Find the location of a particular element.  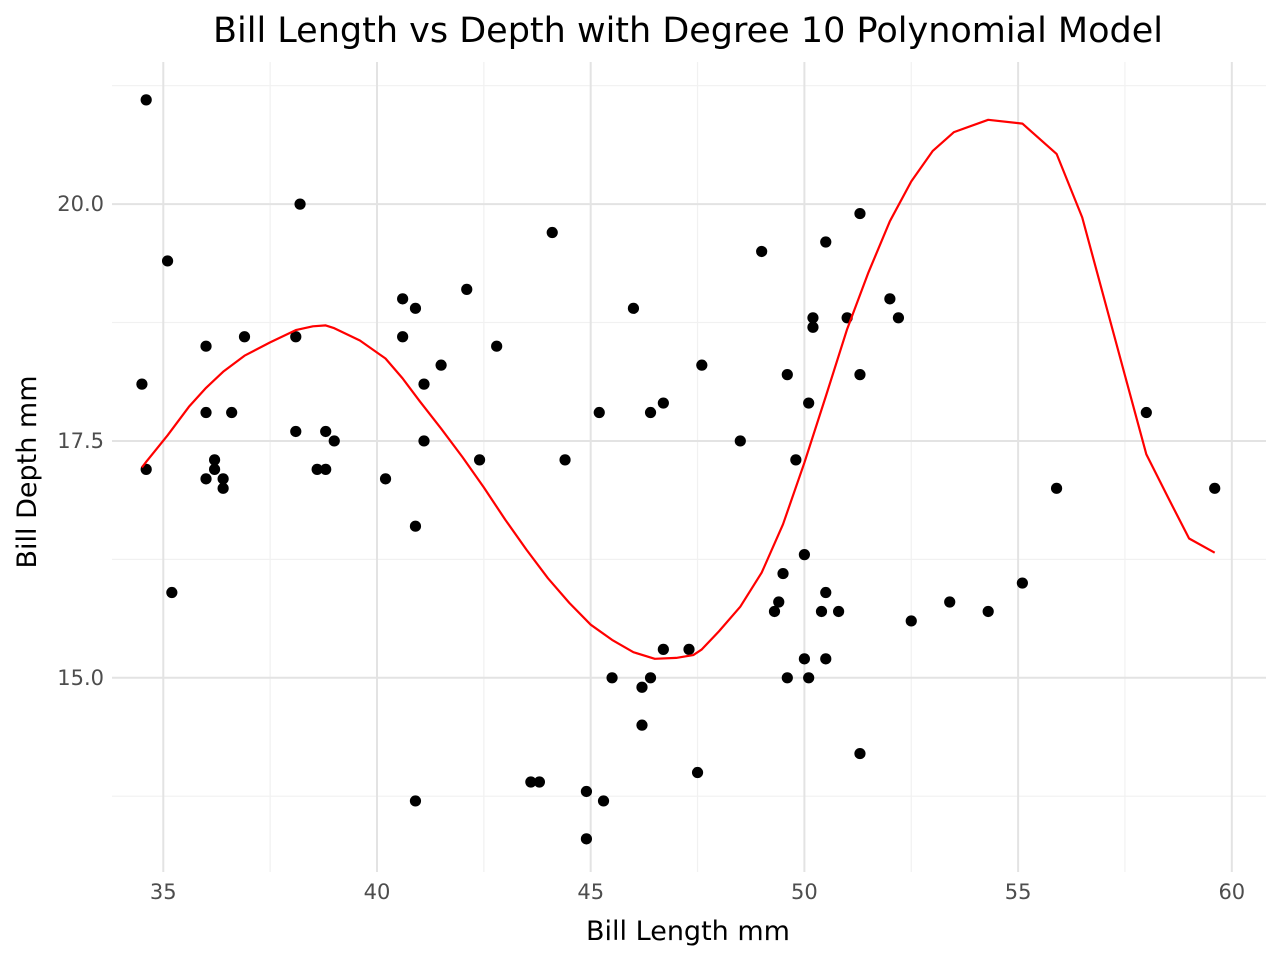

x-tick-label: 55 is located at coordinates (1018, 892).